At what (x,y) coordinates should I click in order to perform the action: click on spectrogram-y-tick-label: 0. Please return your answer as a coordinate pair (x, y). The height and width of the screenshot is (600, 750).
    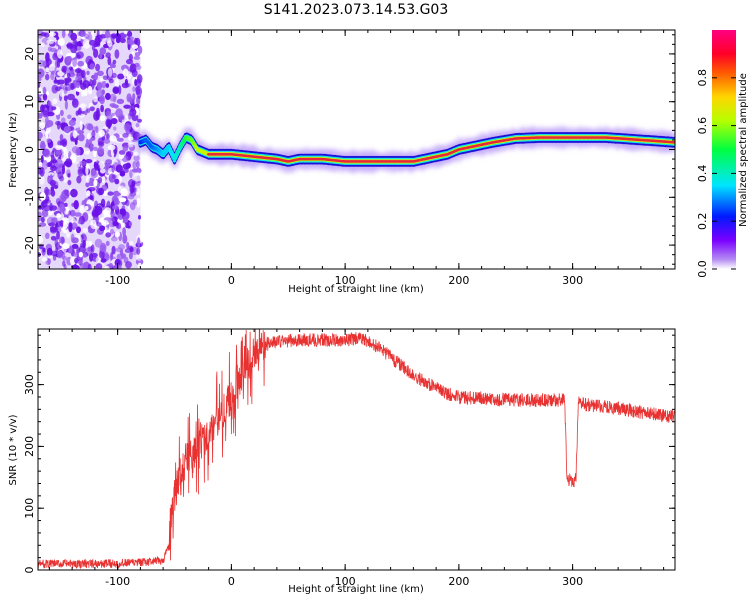
    Looking at the image, I should click on (29, 149).